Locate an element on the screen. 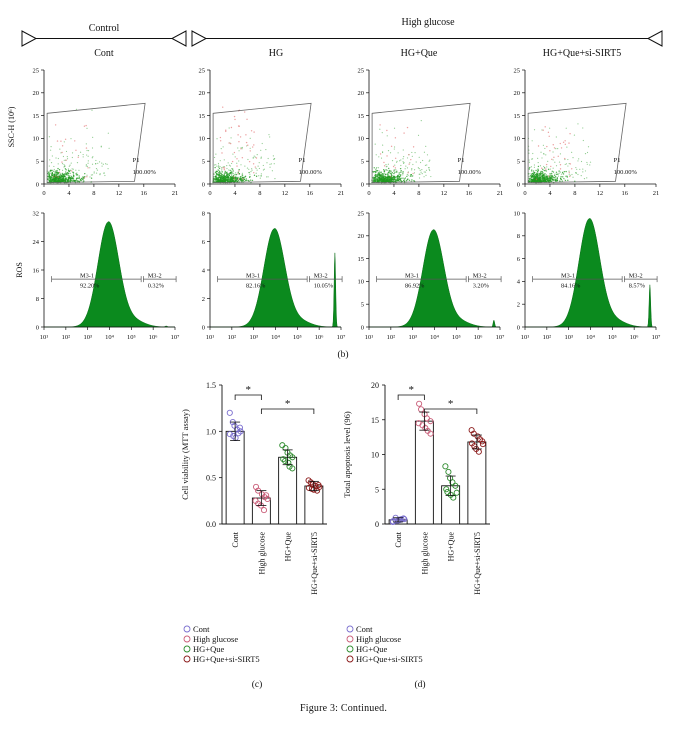  x-tick-label: 10³ is located at coordinates (568, 337).